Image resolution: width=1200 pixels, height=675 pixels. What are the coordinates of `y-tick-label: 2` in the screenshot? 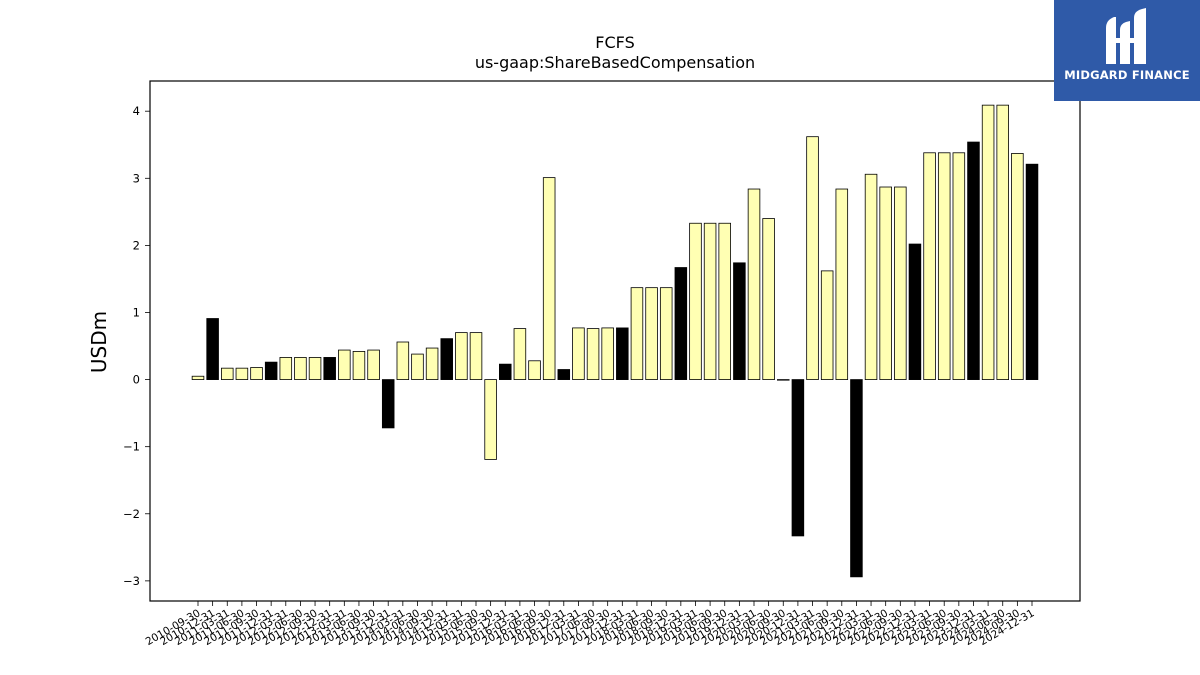 It's located at (136, 245).